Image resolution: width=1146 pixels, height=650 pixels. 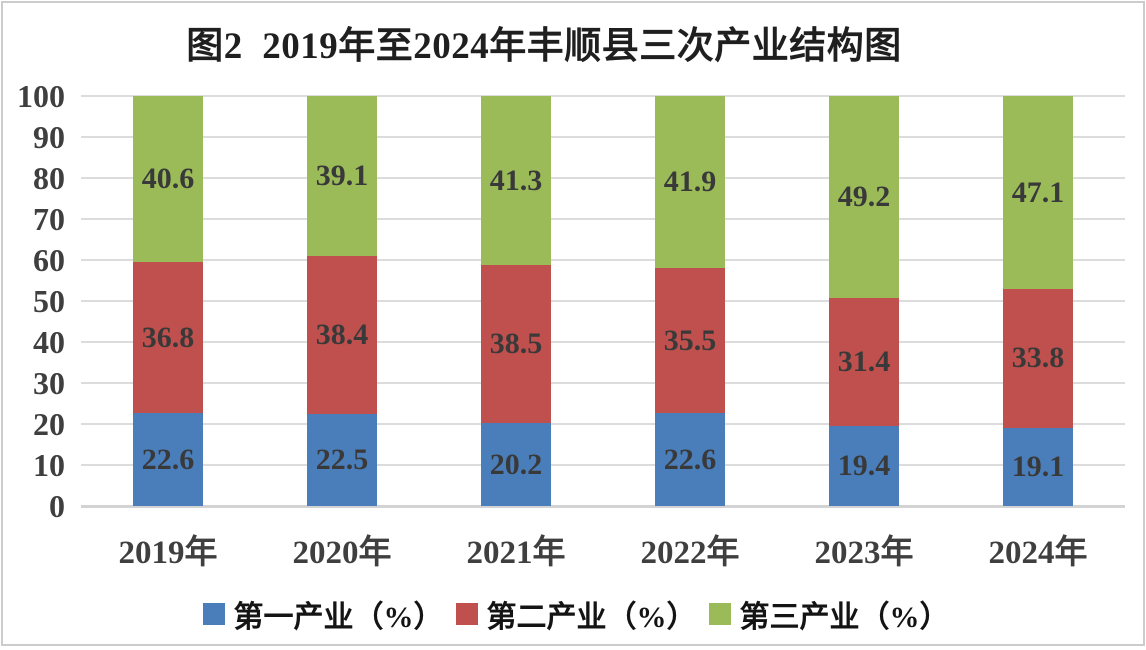 What do you see at coordinates (49, 260) in the screenshot?
I see `y-tick-label: 60` at bounding box center [49, 260].